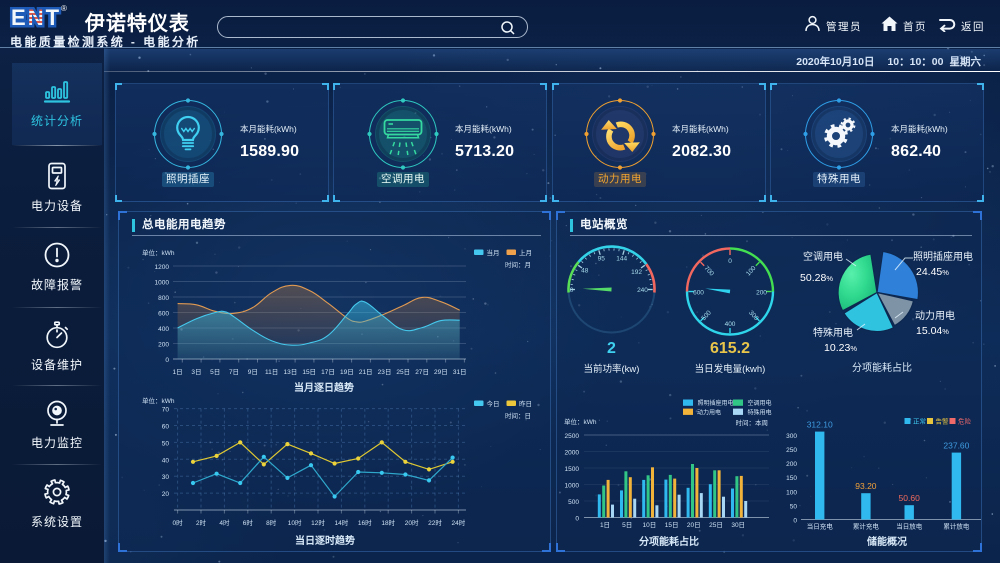 This screenshot has height=563, width=1000. Describe the element at coordinates (706, 315) in the screenshot. I see `svg-text: 500` at that location.